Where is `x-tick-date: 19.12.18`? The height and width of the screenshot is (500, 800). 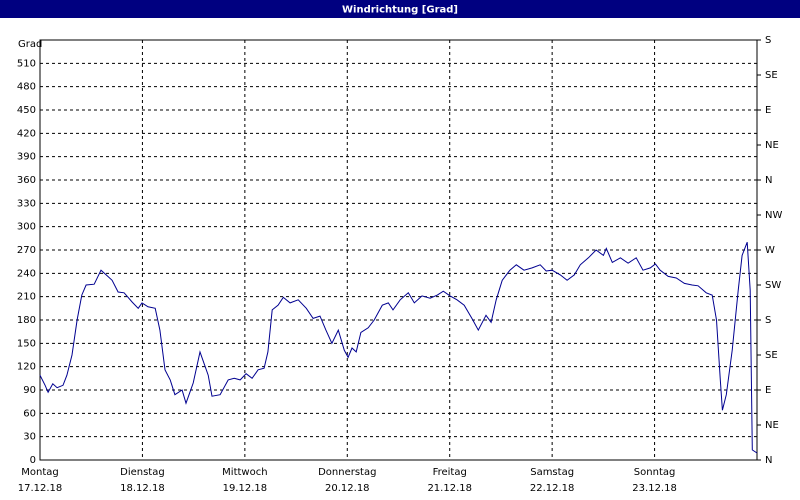 x-tick-date: 19.12.18 is located at coordinates (245, 488).